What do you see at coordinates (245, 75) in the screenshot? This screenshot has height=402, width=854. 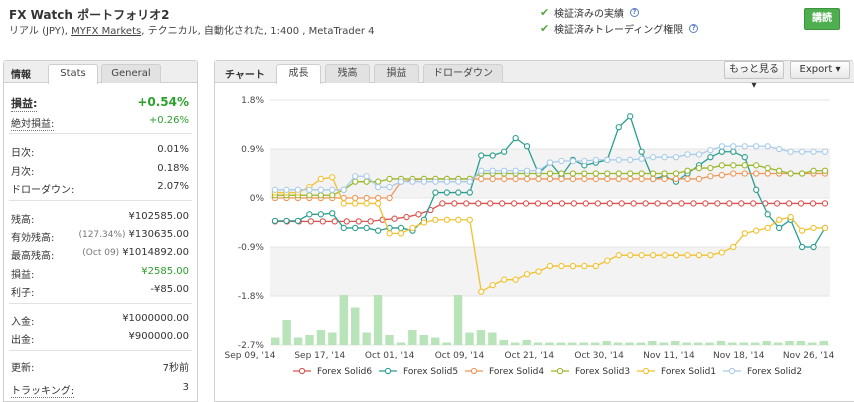 I see `chart-panel-title: チャート` at bounding box center [245, 75].